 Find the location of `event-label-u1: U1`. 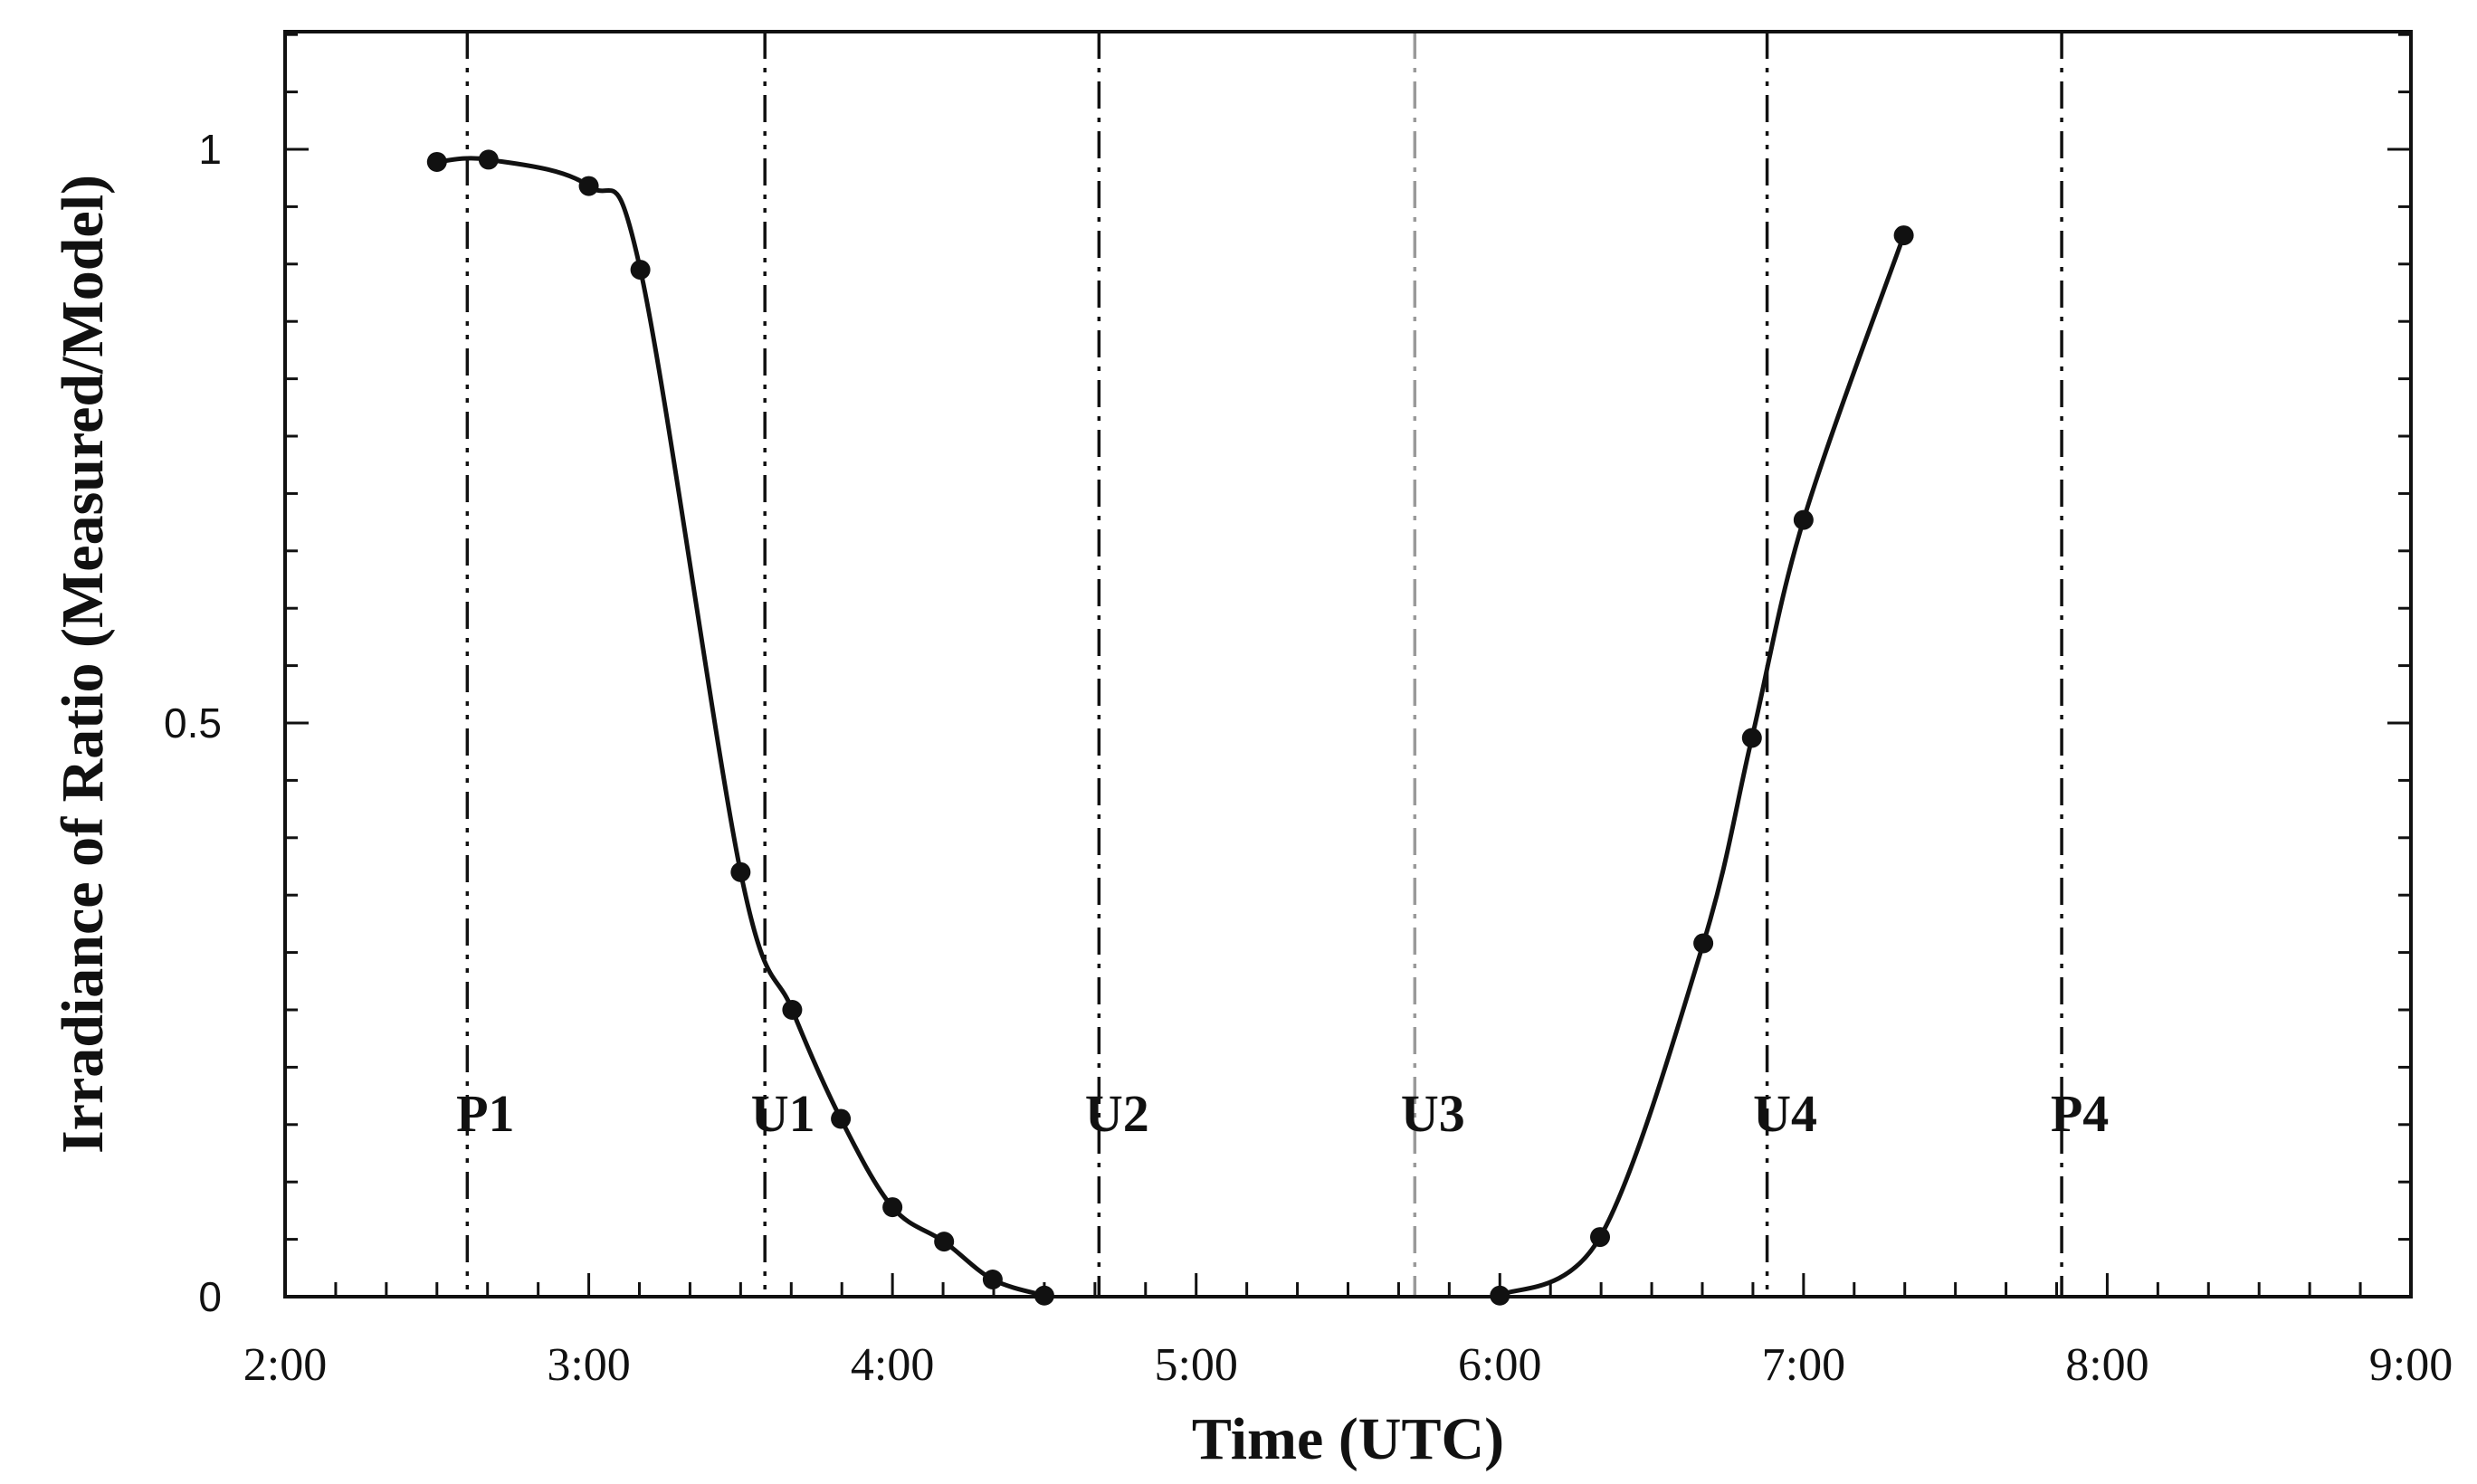

event-label-u1: U1 is located at coordinates (783, 1113).